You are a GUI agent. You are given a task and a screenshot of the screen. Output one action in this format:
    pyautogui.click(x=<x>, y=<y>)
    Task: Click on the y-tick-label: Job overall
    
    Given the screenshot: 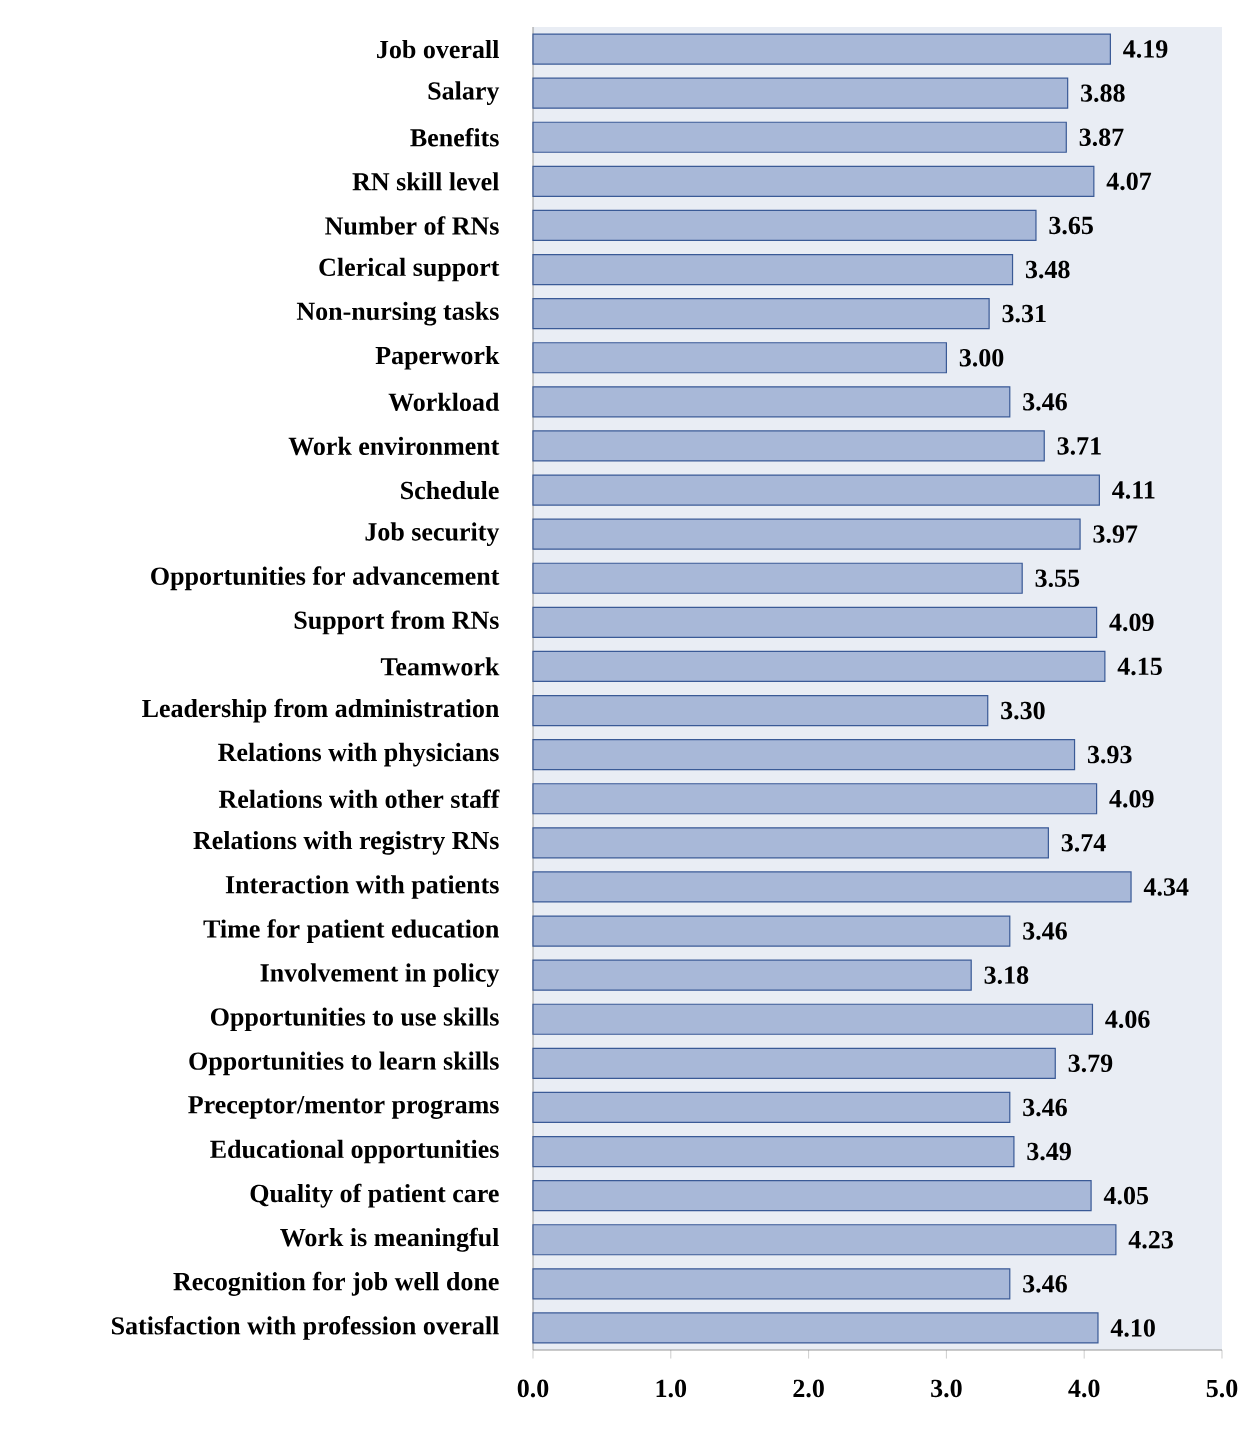 What is the action you would take?
    pyautogui.click(x=438, y=49)
    